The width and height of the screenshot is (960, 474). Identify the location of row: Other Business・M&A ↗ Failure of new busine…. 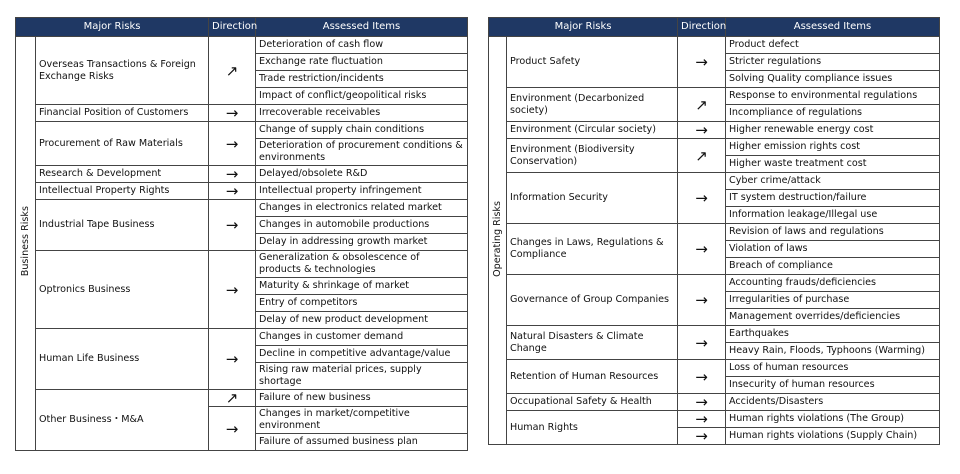
(242, 420).